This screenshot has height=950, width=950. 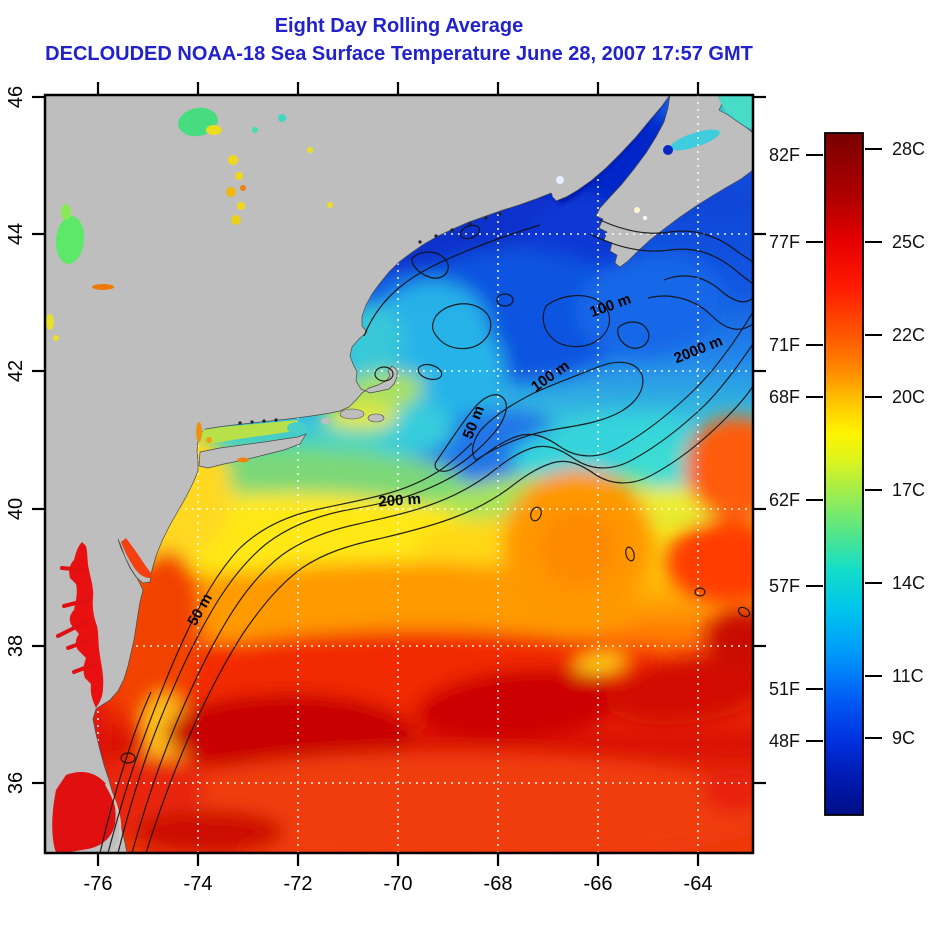 What do you see at coordinates (784, 500) in the screenshot?
I see `colorbar-label-f: 62F` at bounding box center [784, 500].